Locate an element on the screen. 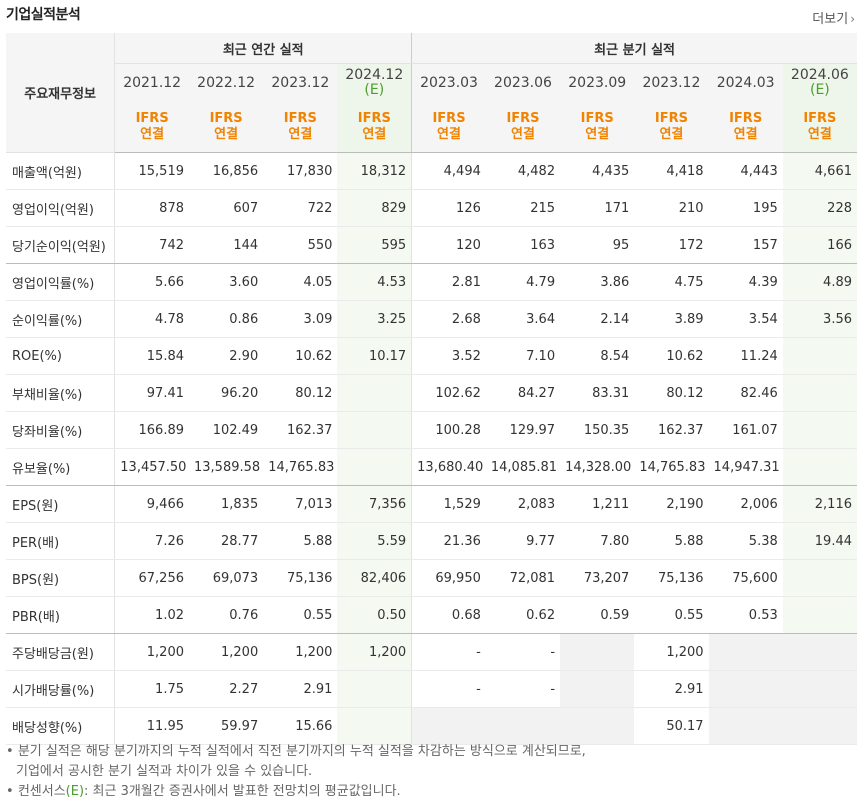  table-cell: 0.55 is located at coordinates (300, 615).